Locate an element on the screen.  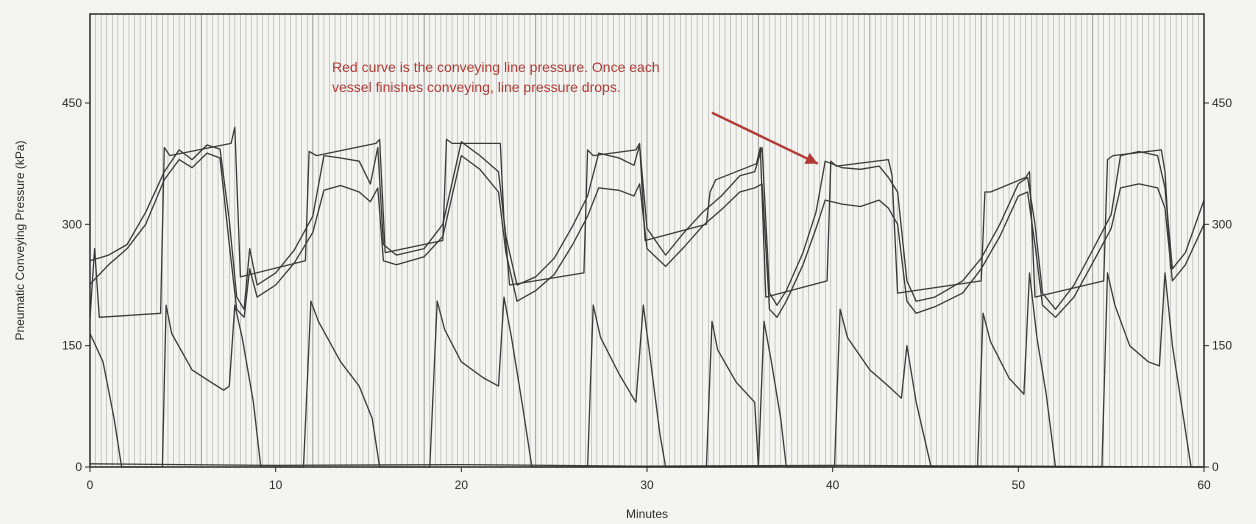
y-tick-label-left: 0 is located at coordinates (78, 467).